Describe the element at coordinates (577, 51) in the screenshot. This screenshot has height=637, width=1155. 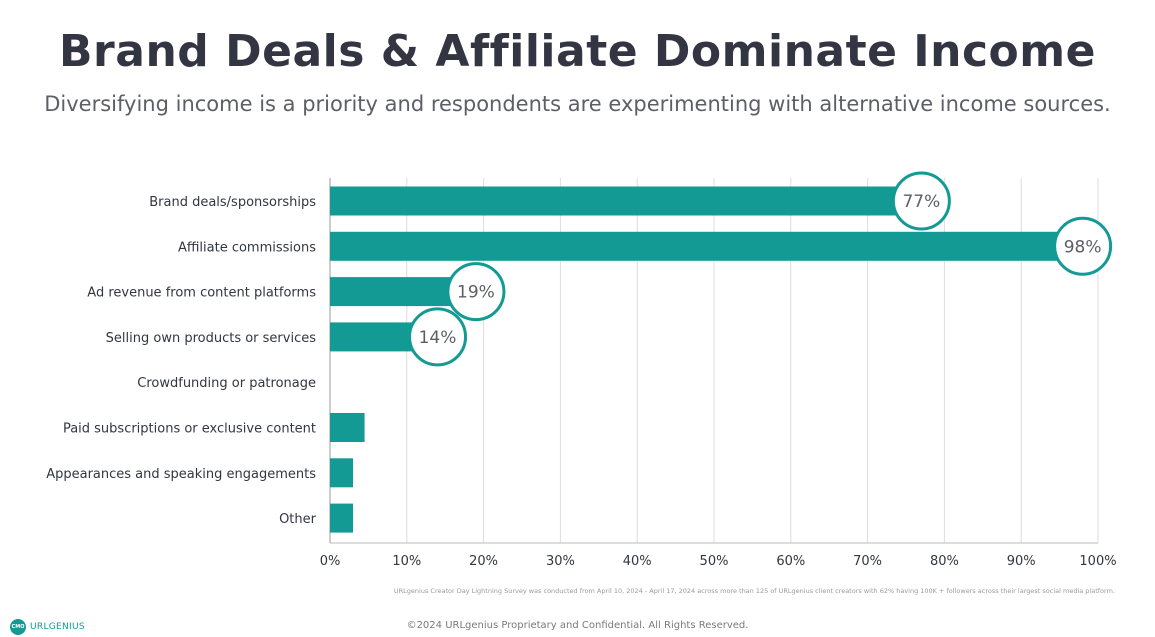
I see `page-title: Brand Deals & Affiliate Dominate Income` at that location.